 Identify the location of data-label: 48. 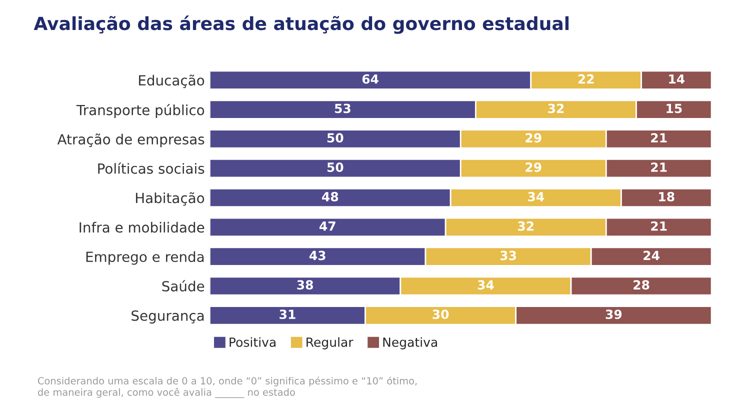
(330, 197).